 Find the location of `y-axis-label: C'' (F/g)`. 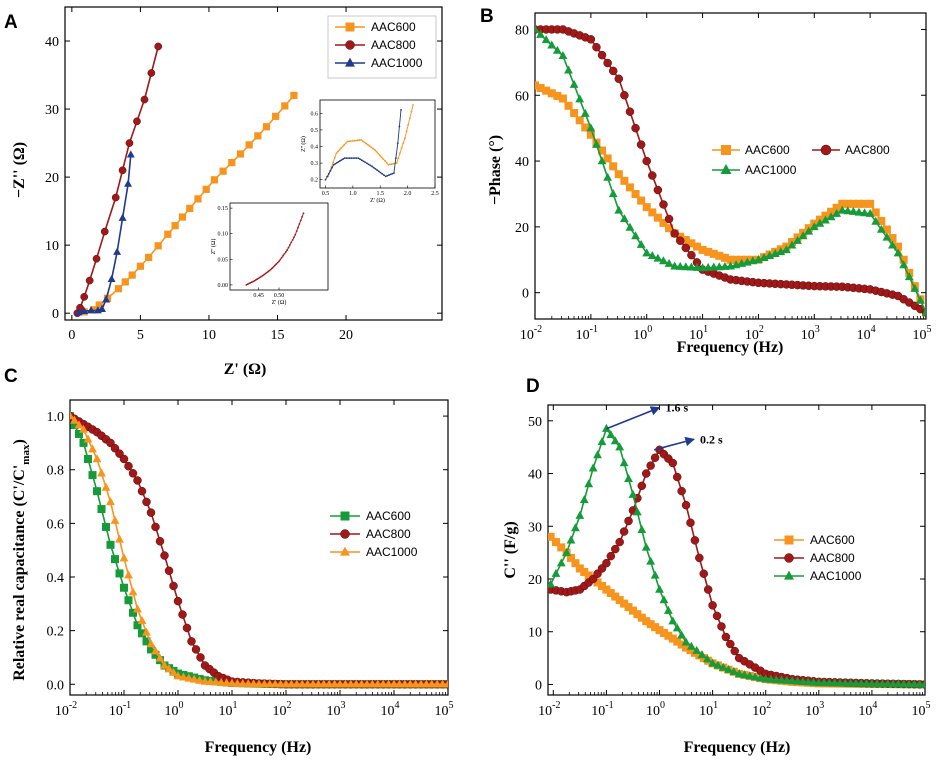

y-axis-label: C'' (F/g) is located at coordinates (510, 549).